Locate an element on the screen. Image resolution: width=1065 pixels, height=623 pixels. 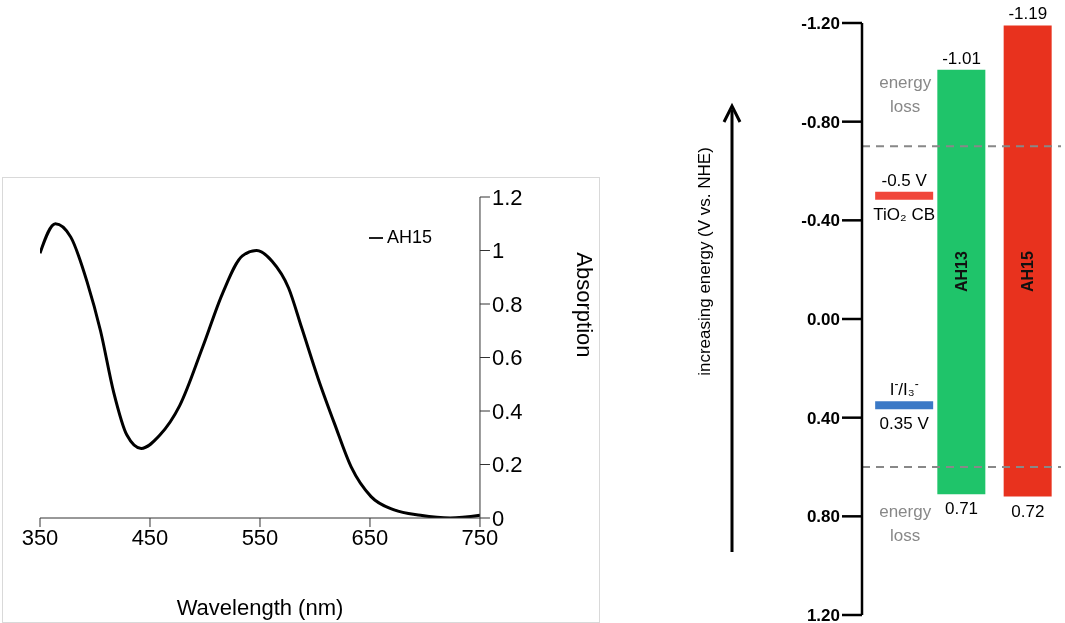
ref-line-label: 0.35 V is located at coordinates (904, 424).